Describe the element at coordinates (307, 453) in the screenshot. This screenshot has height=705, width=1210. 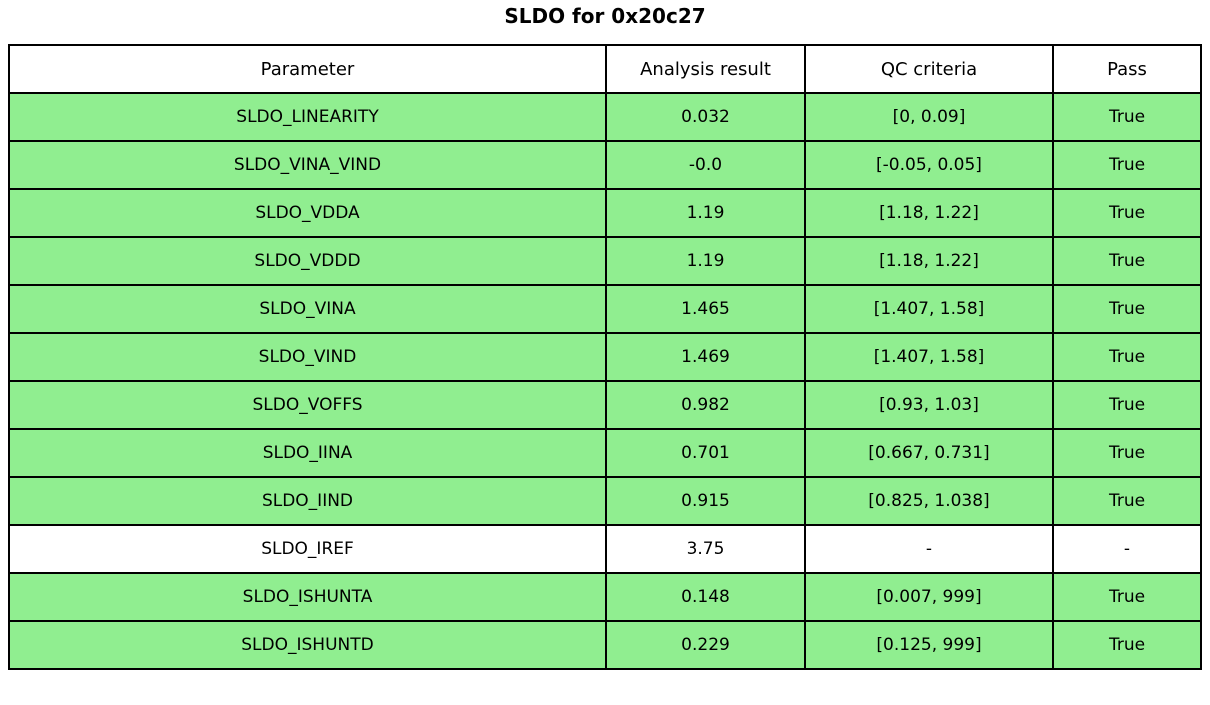
I see `parameter-cell: SLDO_IINA` at that location.